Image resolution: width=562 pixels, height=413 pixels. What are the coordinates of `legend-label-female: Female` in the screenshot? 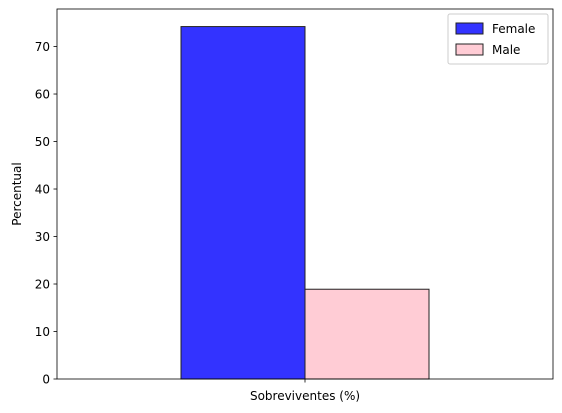 It's located at (513, 29).